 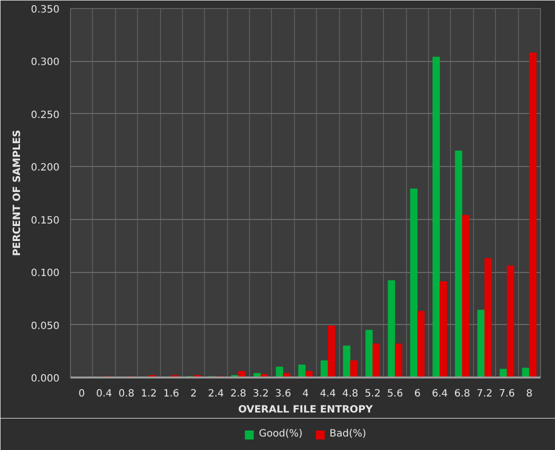 I want to click on x-tick-label: 8, so click(x=529, y=394).